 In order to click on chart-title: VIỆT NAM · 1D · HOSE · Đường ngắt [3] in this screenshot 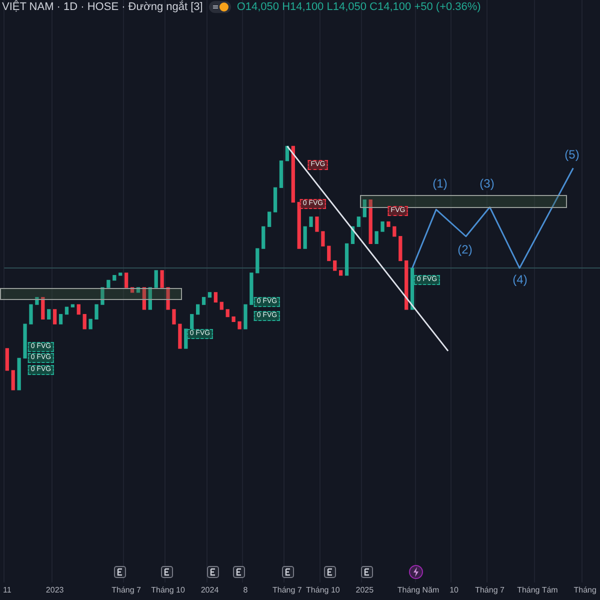, I will do `click(102, 7)`.